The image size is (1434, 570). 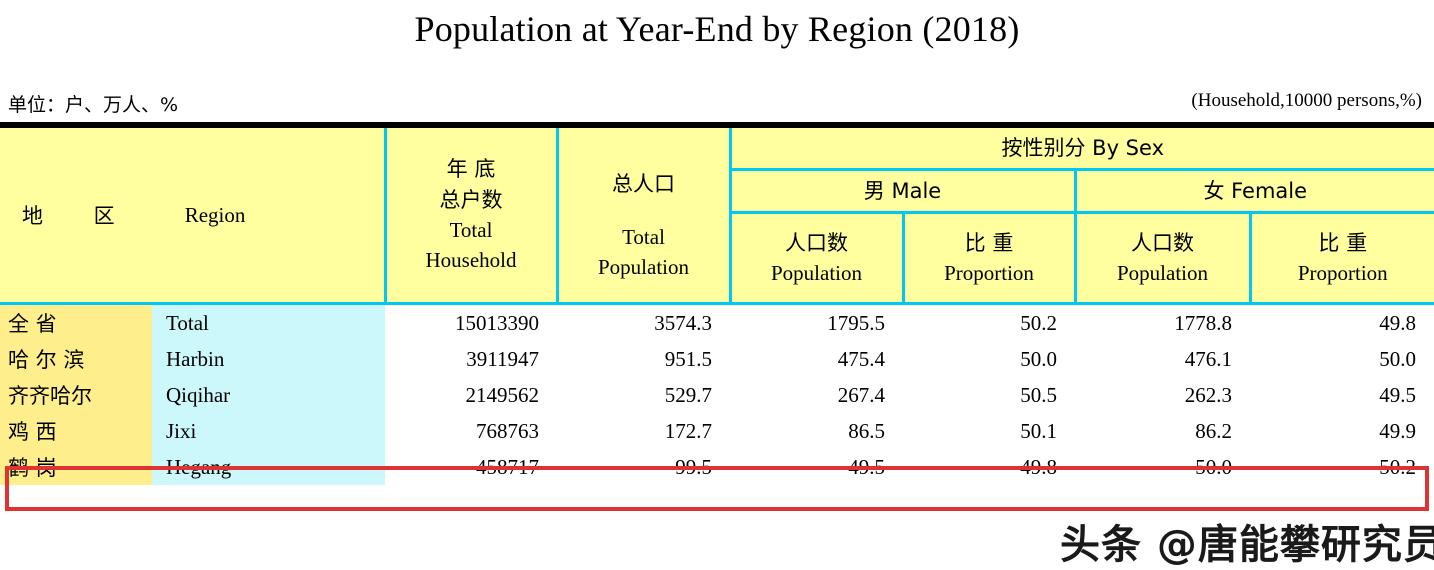 I want to click on cell-total-population: 3574.3, so click(x=643, y=323).